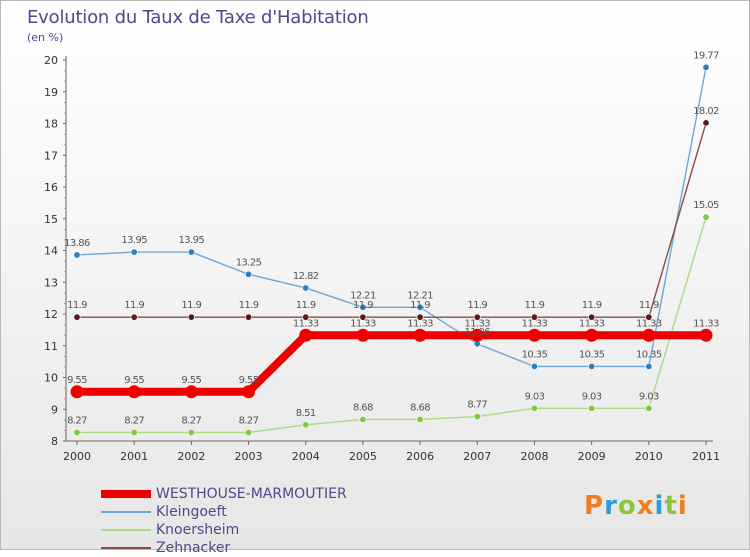  What do you see at coordinates (645, 506) in the screenshot?
I see `brand-letter: x` at bounding box center [645, 506].